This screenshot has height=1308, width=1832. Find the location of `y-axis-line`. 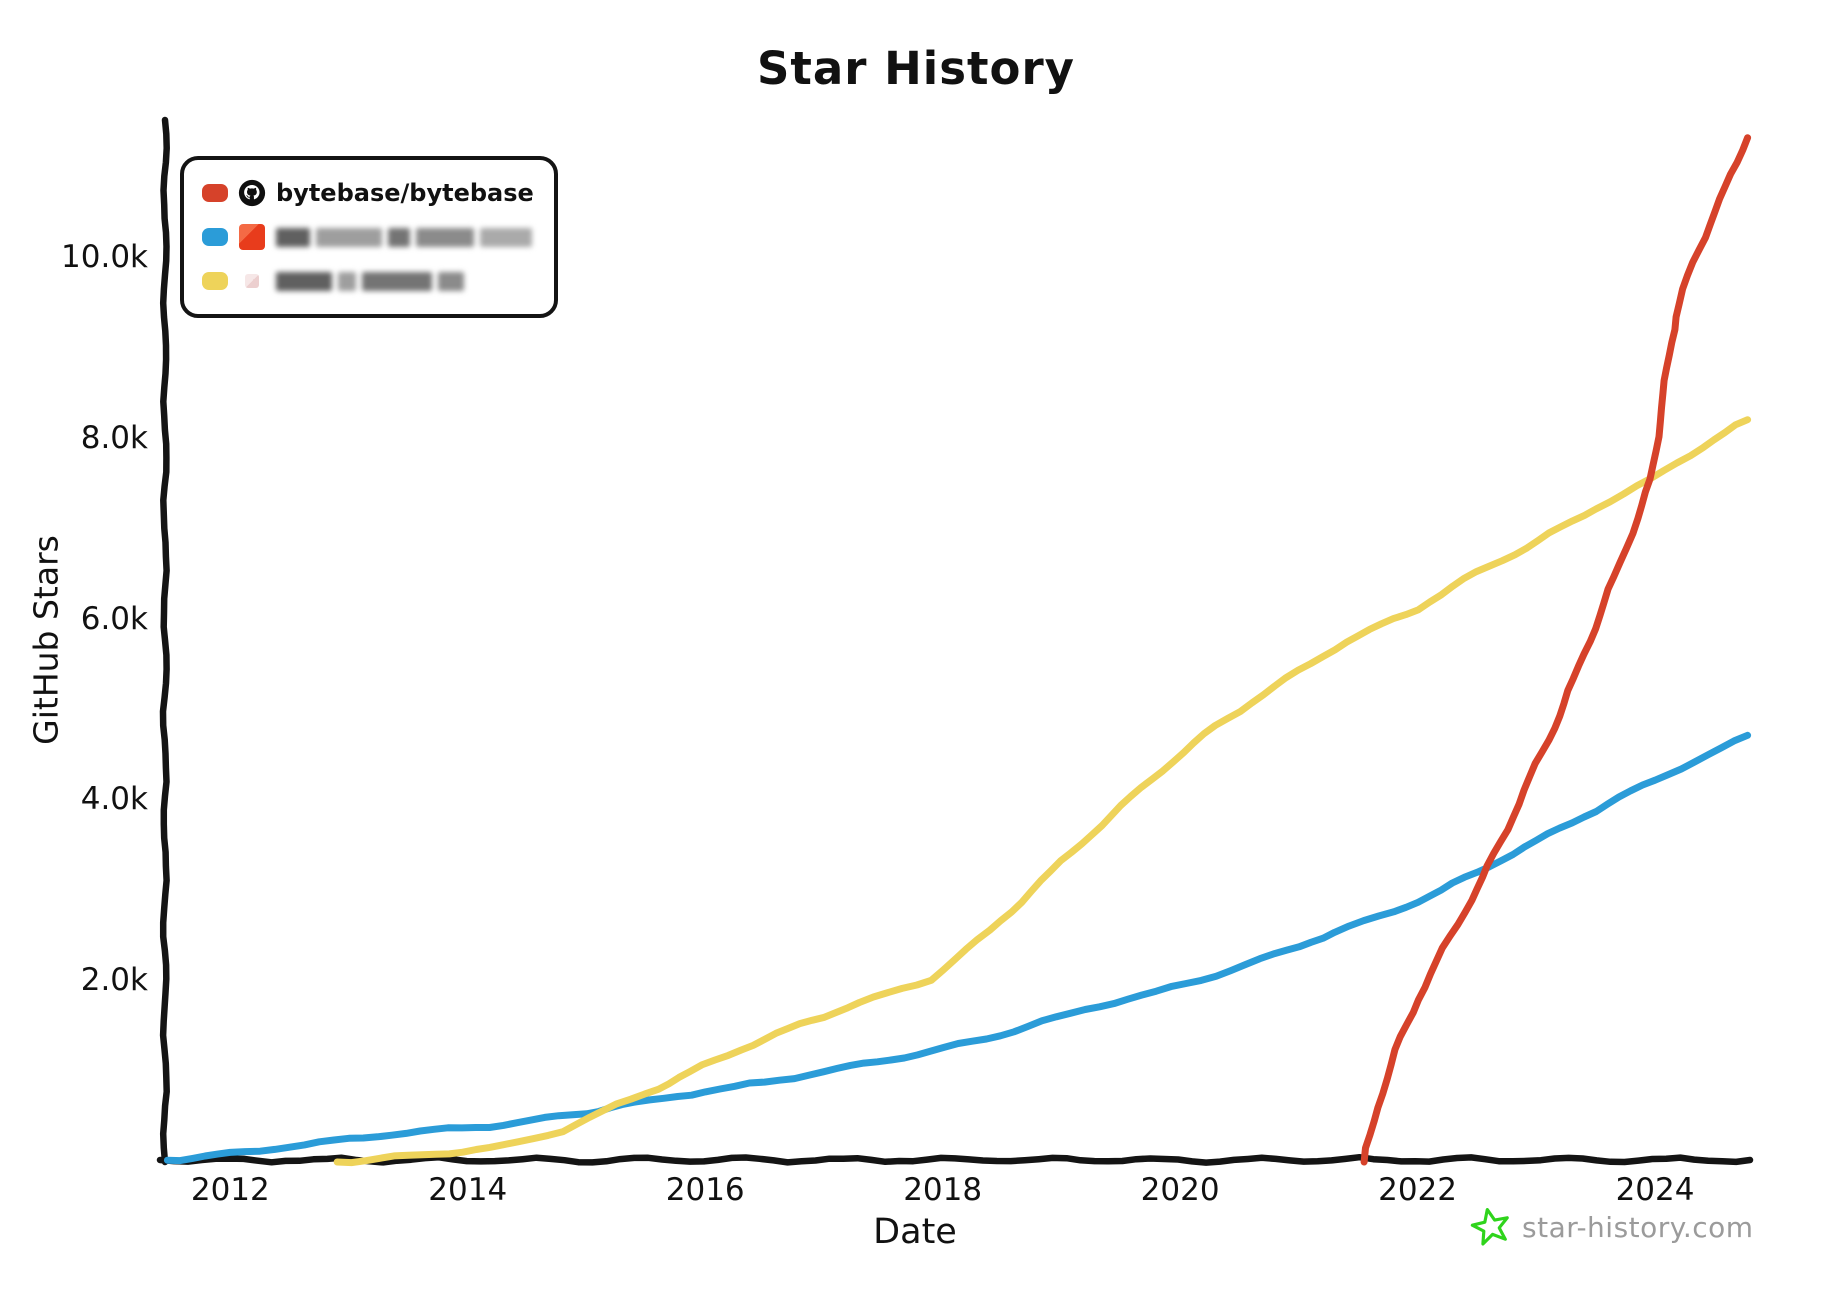

y-axis-line is located at coordinates (164, 641).